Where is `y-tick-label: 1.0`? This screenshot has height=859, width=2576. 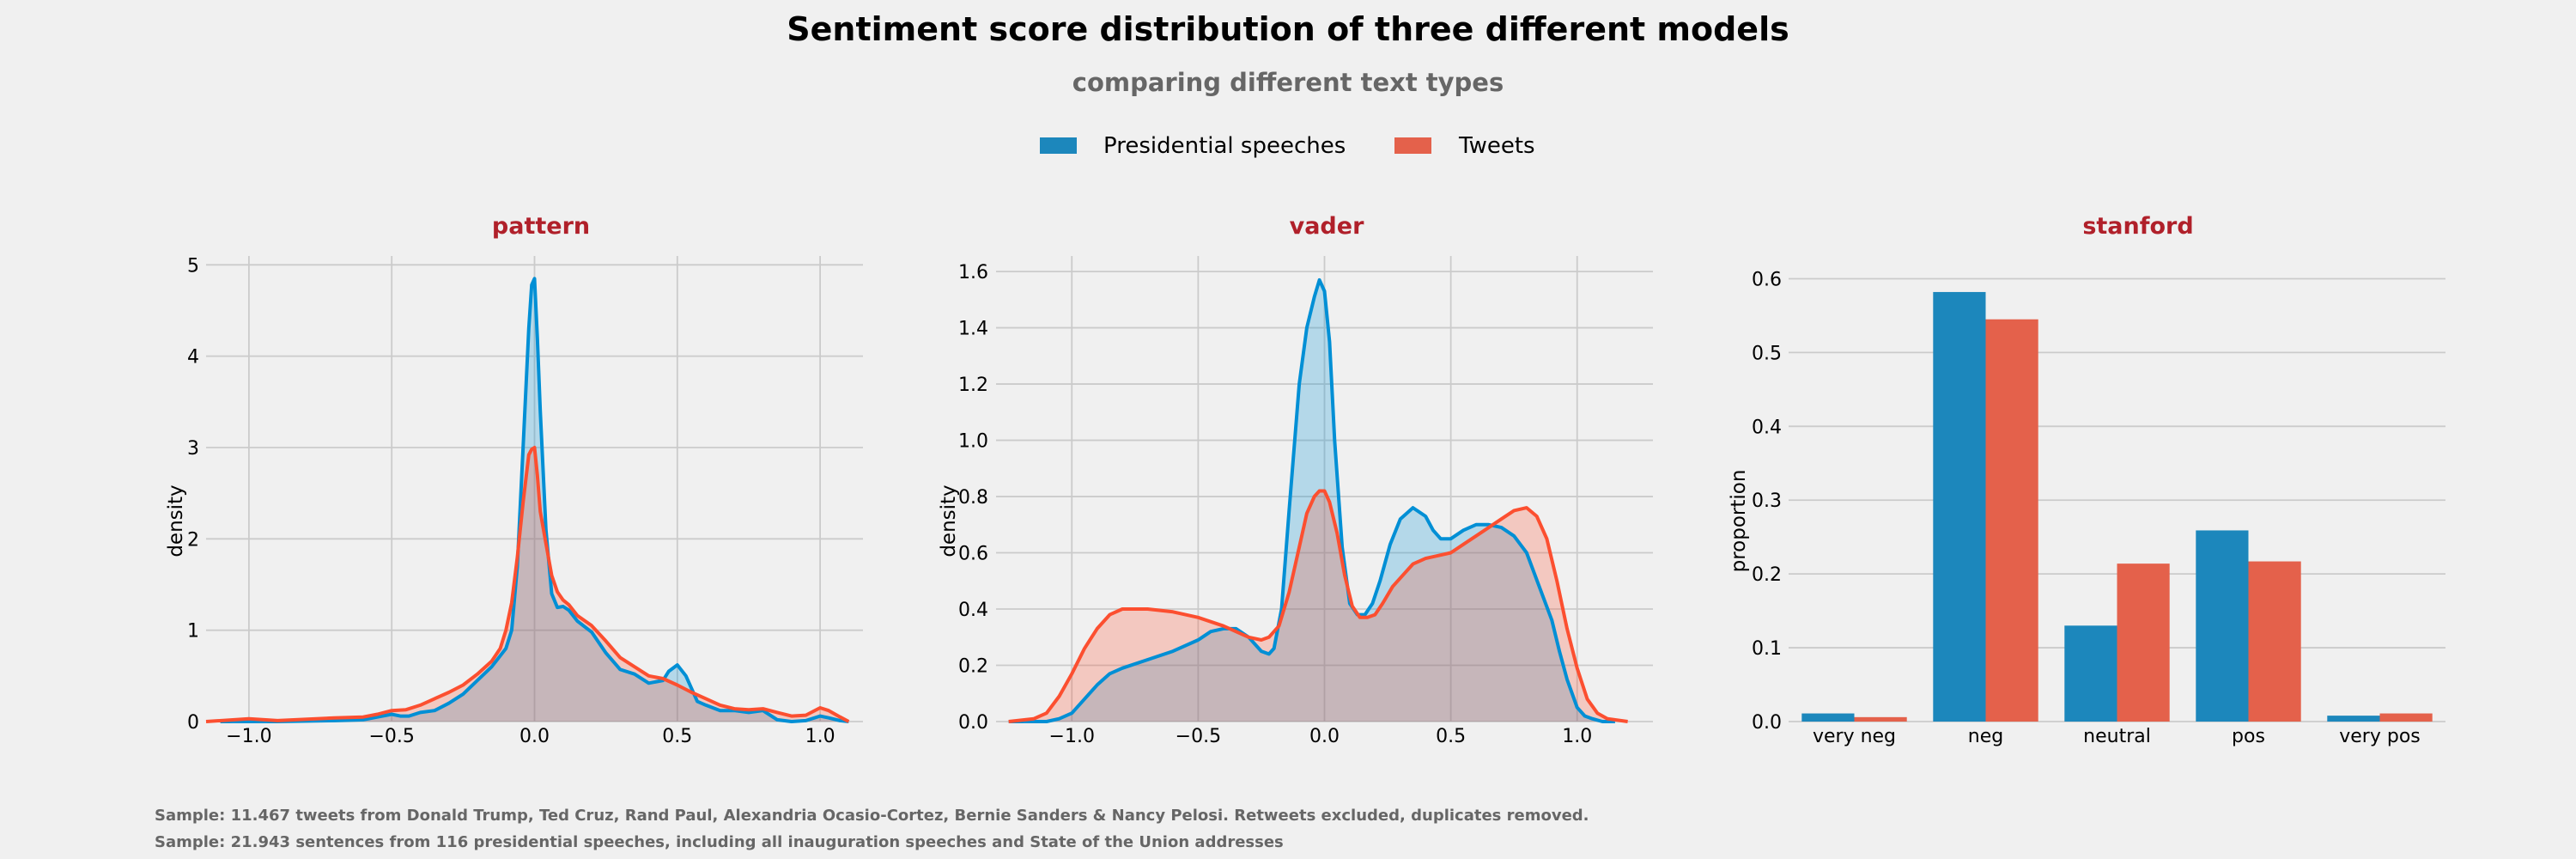
y-tick-label: 1.0 is located at coordinates (973, 442).